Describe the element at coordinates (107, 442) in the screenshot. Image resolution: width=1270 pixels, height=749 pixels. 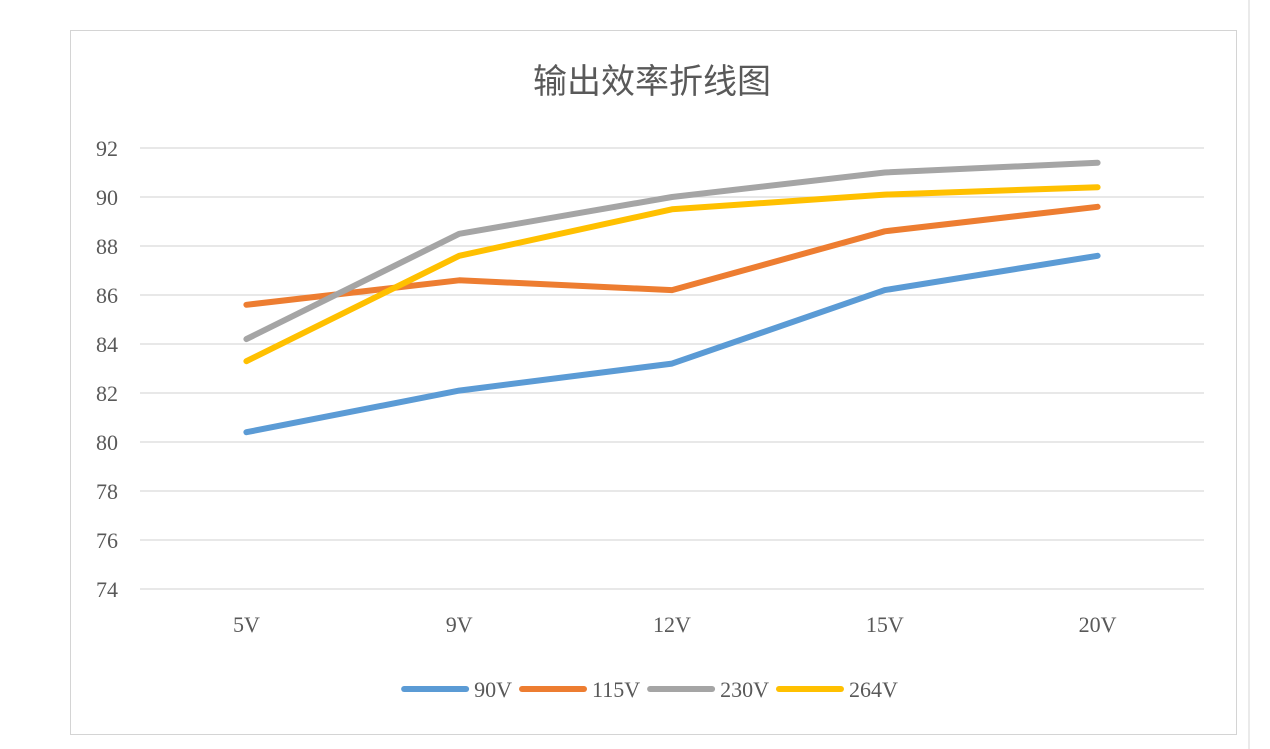
I see `y-tick-label: 80` at that location.